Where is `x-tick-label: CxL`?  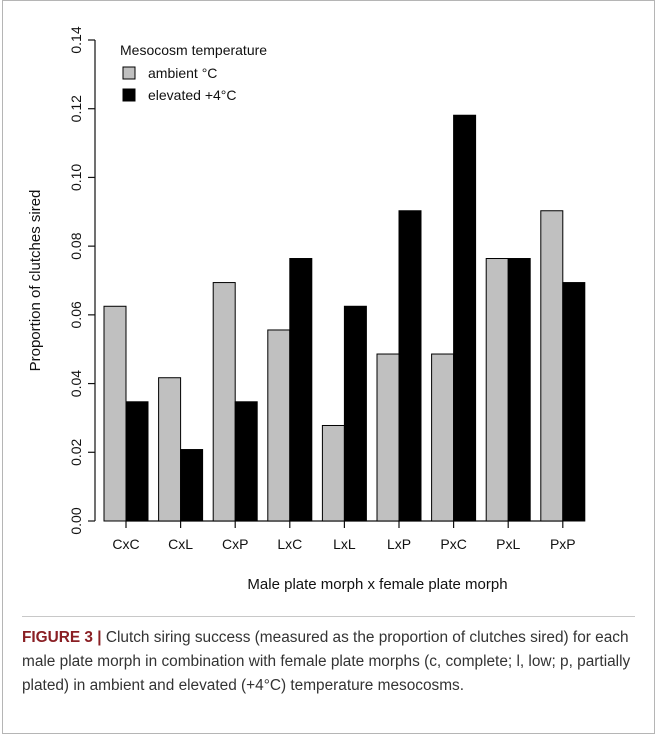
x-tick-label: CxL is located at coordinates (180, 544).